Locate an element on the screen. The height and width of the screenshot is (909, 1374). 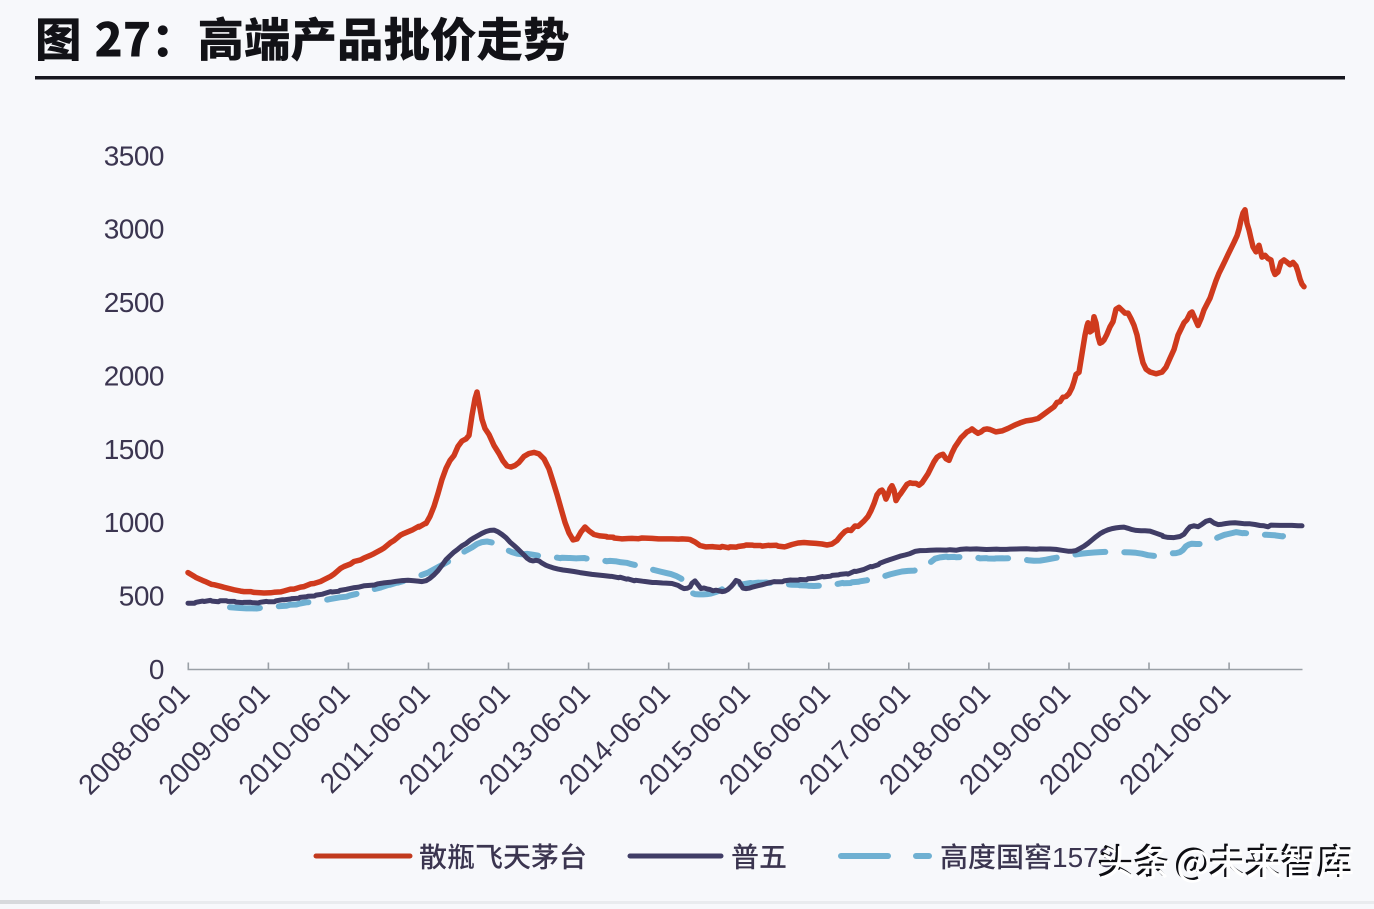
svg-text: 1000 is located at coordinates (134, 522).